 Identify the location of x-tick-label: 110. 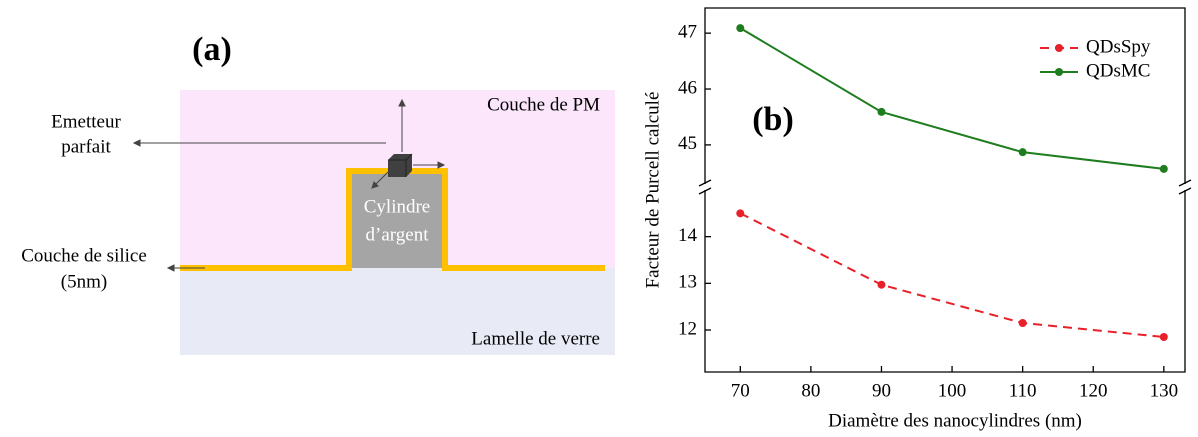
(1023, 390).